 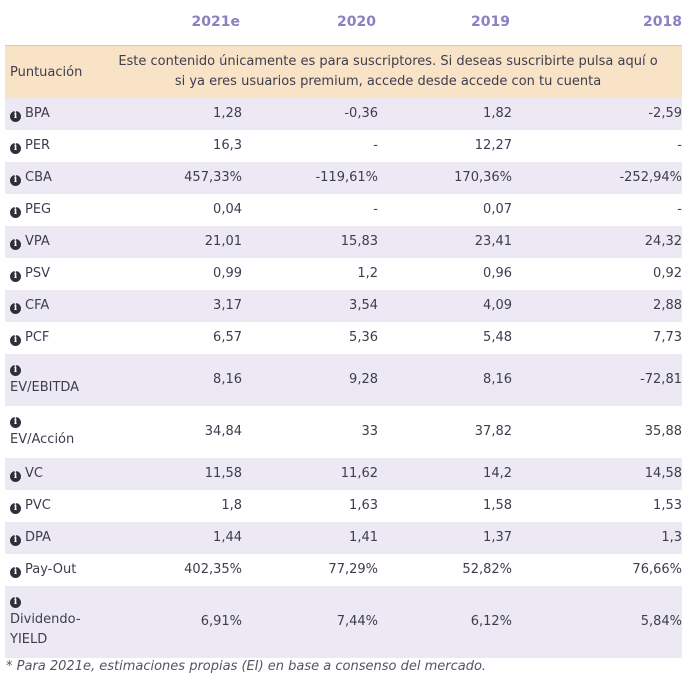 What do you see at coordinates (369, 431) in the screenshot?
I see `value-2020: 33` at bounding box center [369, 431].